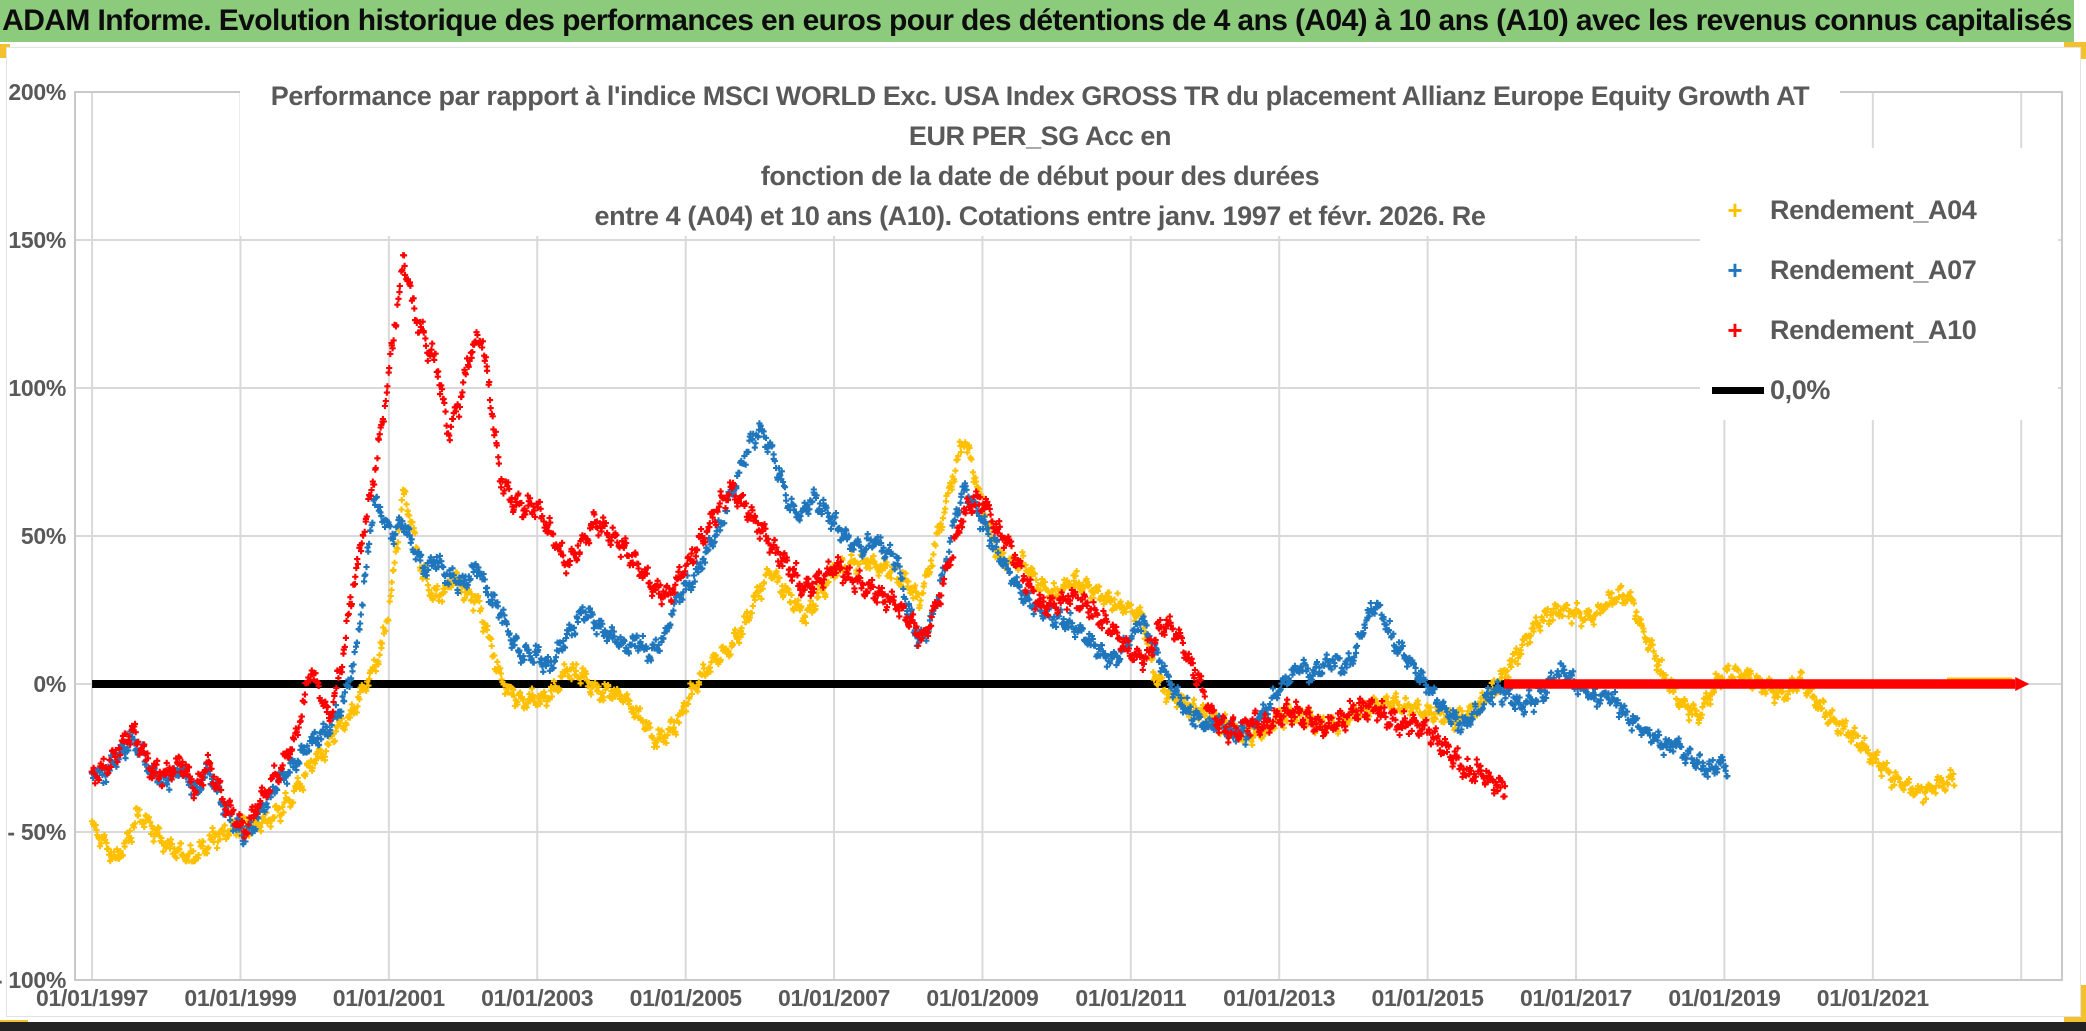 Image resolution: width=2086 pixels, height=1031 pixels. I want to click on legend-label: Rendement_A10, so click(1873, 329).